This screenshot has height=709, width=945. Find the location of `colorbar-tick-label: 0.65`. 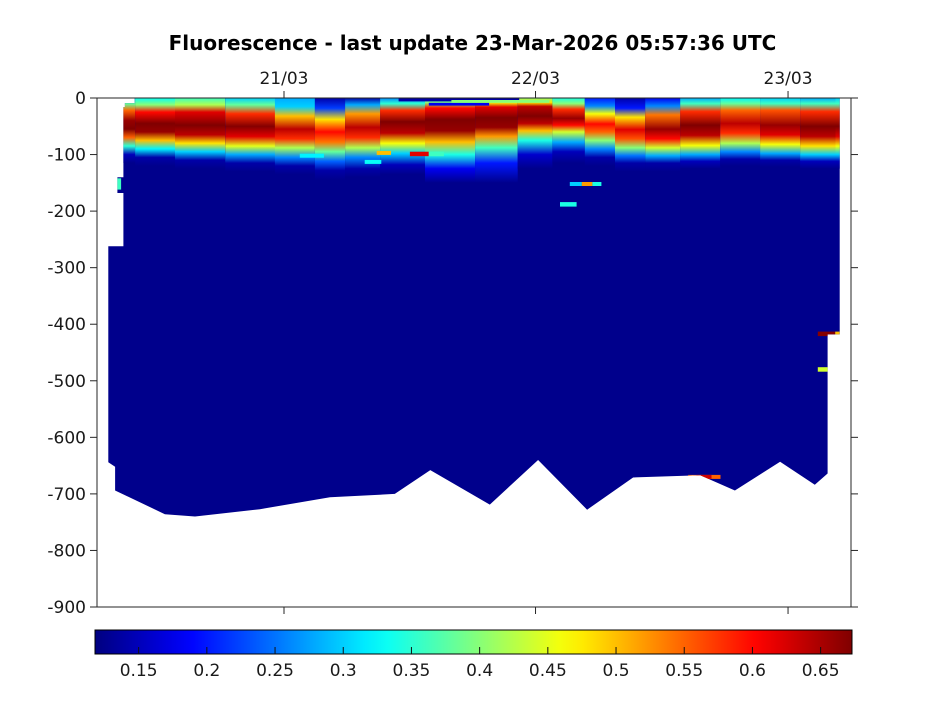

colorbar-tick-label: 0.65 is located at coordinates (821, 671).